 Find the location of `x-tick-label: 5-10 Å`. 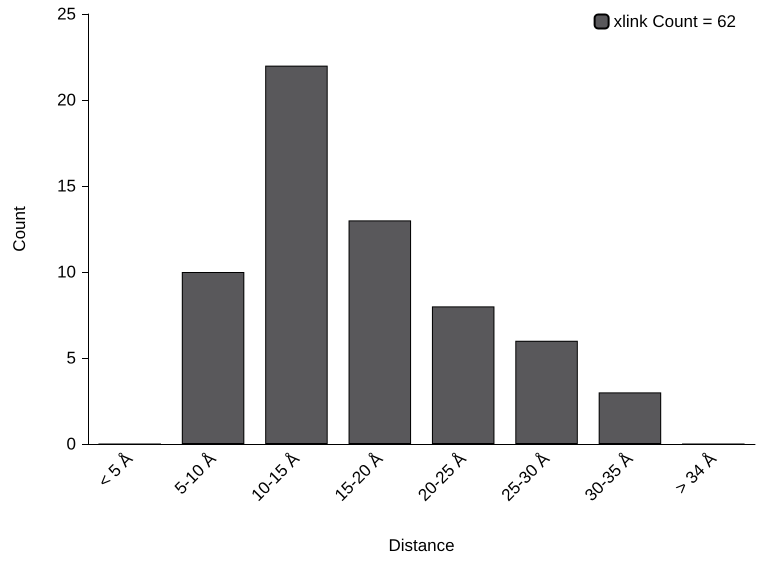

x-tick-label: 5-10 Å is located at coordinates (195, 473).